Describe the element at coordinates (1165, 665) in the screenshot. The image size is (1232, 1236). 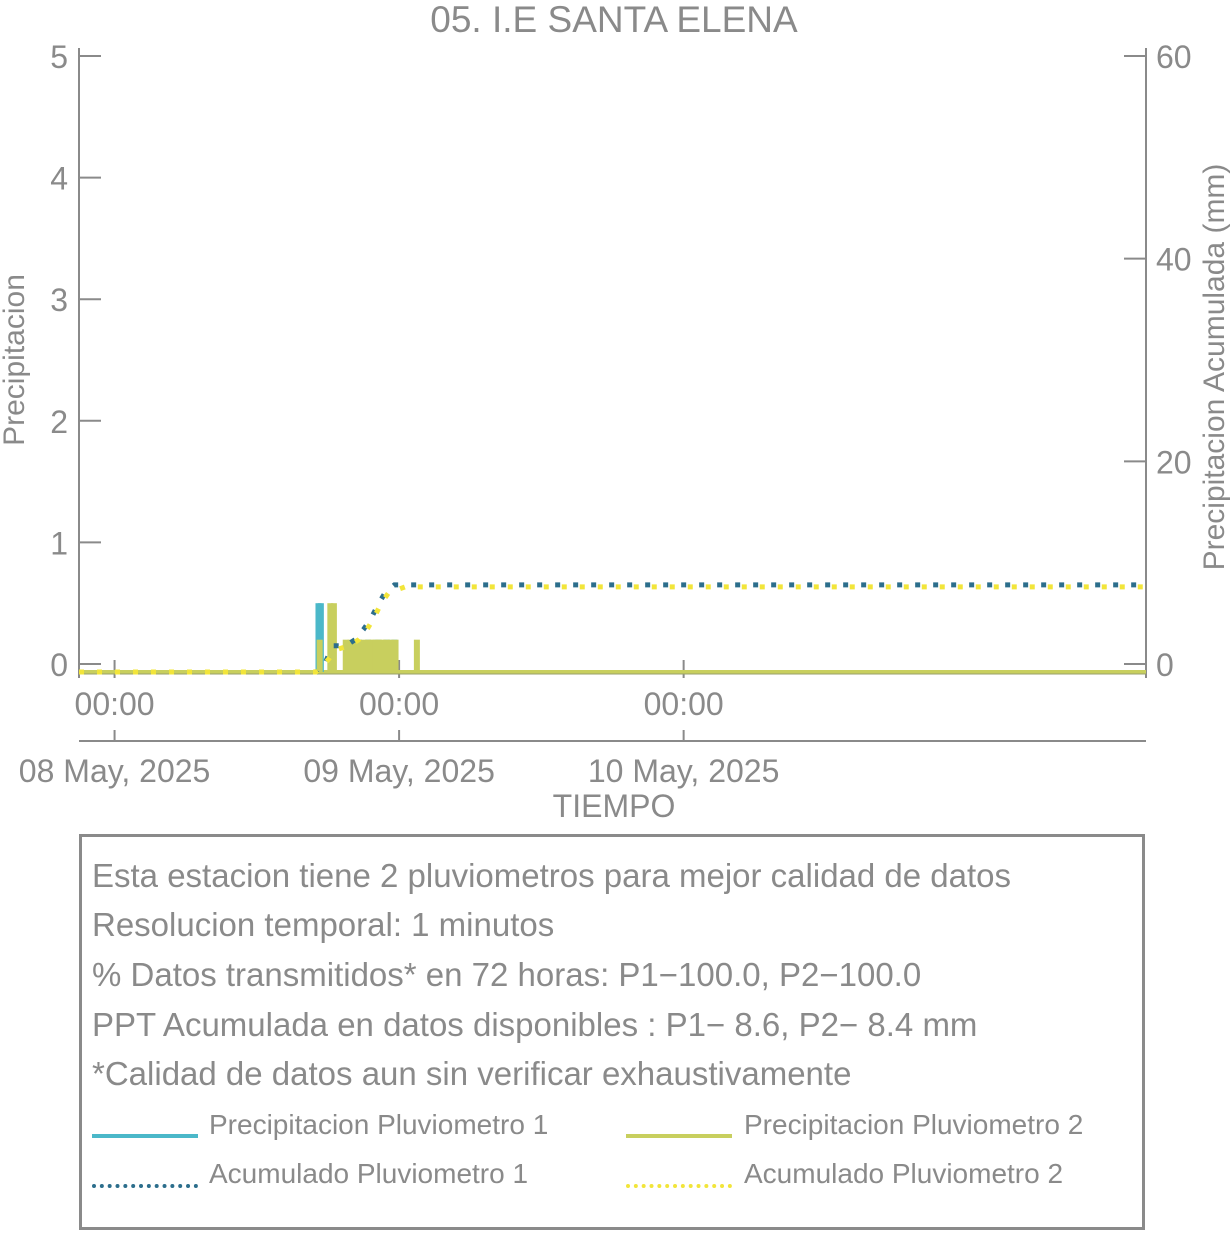
I see `right-tick-label: 0` at that location.